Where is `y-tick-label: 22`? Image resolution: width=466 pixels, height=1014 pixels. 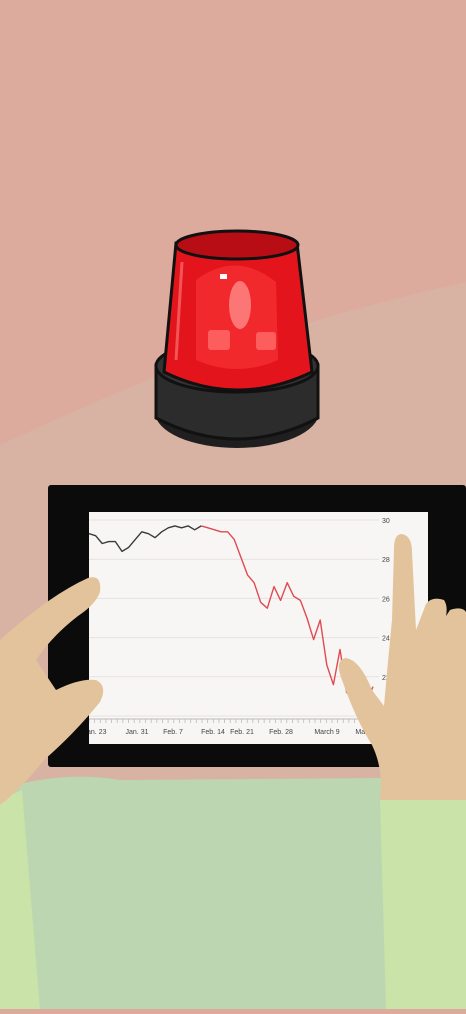
y-tick-label: 22 is located at coordinates (386, 678).